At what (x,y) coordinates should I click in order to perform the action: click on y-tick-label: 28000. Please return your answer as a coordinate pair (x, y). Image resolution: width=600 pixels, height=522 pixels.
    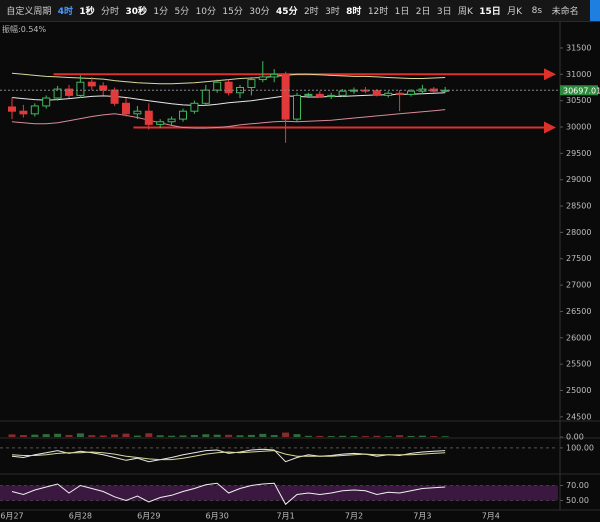
    Looking at the image, I should click on (578, 232).